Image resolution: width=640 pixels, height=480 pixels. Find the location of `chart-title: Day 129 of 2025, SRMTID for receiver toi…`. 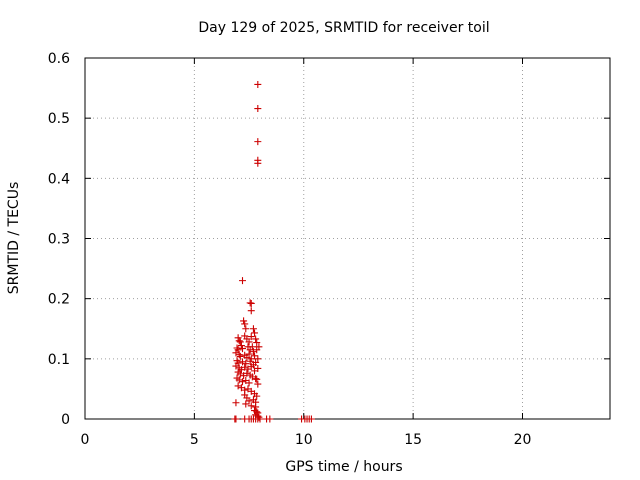

chart-title: Day 129 of 2025, SRMTID for receiver toi… is located at coordinates (343, 28).